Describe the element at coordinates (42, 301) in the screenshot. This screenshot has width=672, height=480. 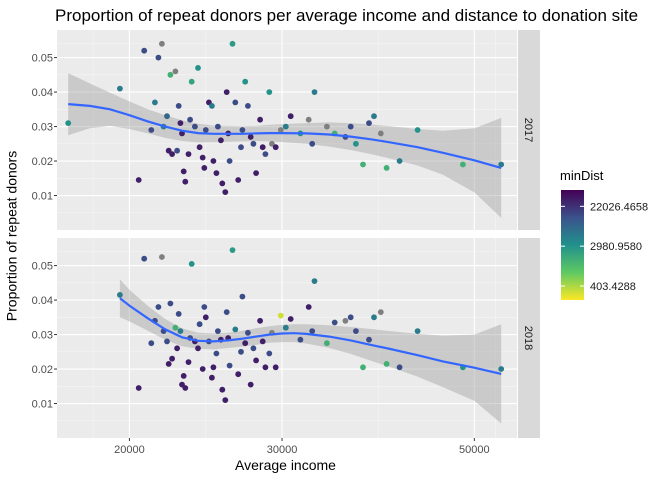
I see `y-tick-label: 0.04` at that location.